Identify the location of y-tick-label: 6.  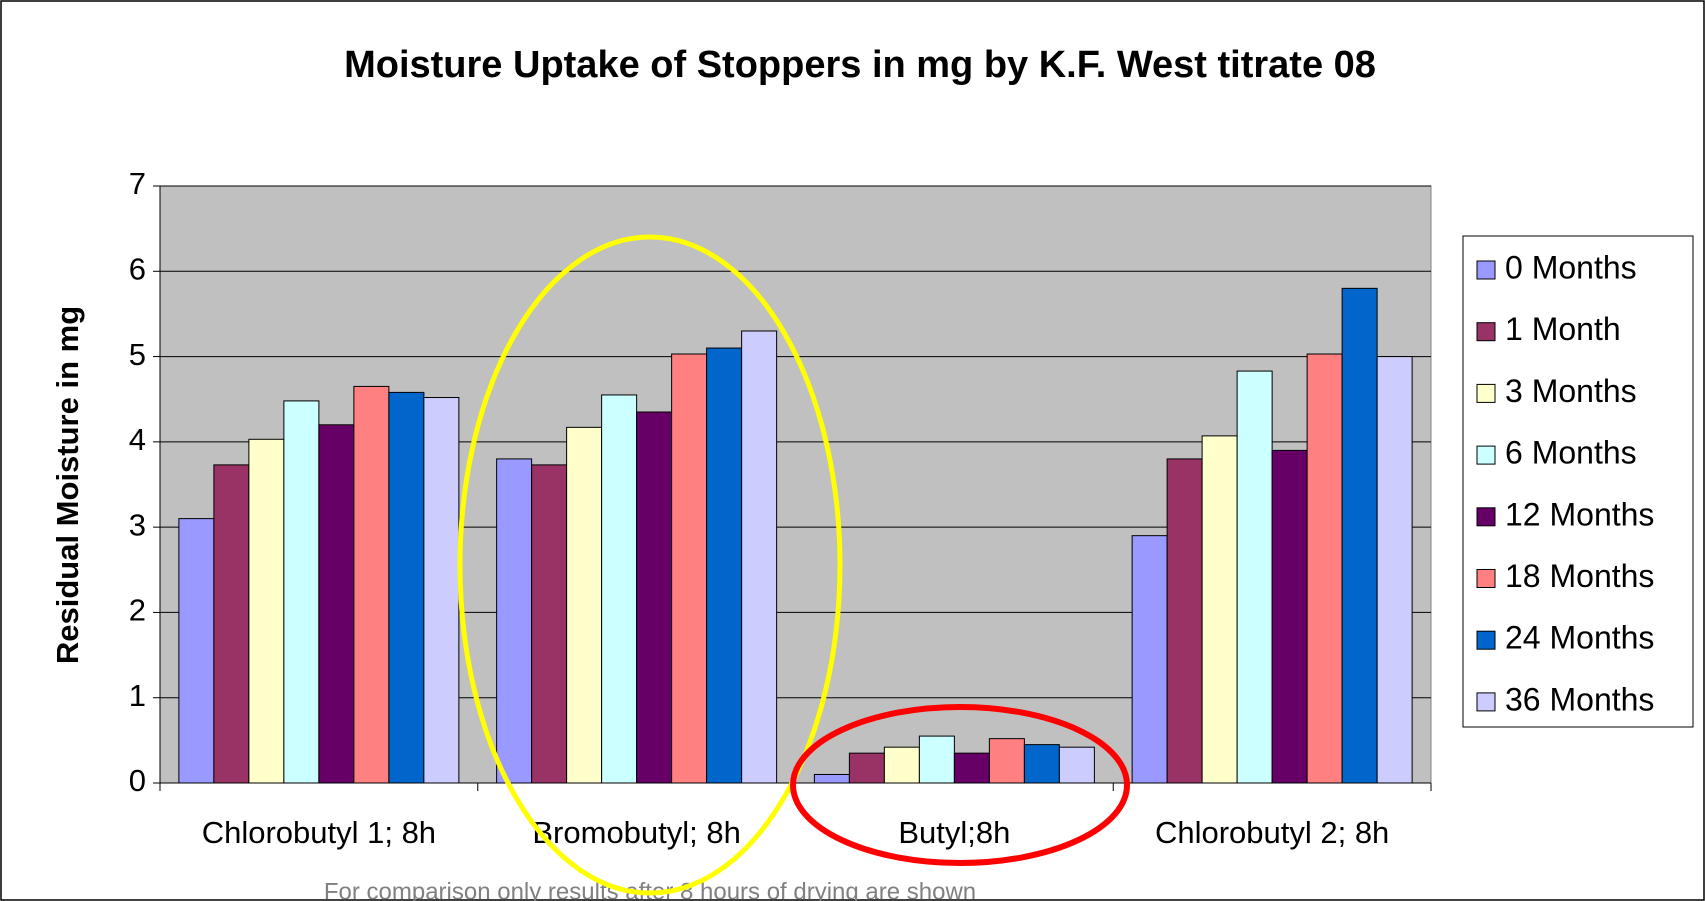
(137, 268).